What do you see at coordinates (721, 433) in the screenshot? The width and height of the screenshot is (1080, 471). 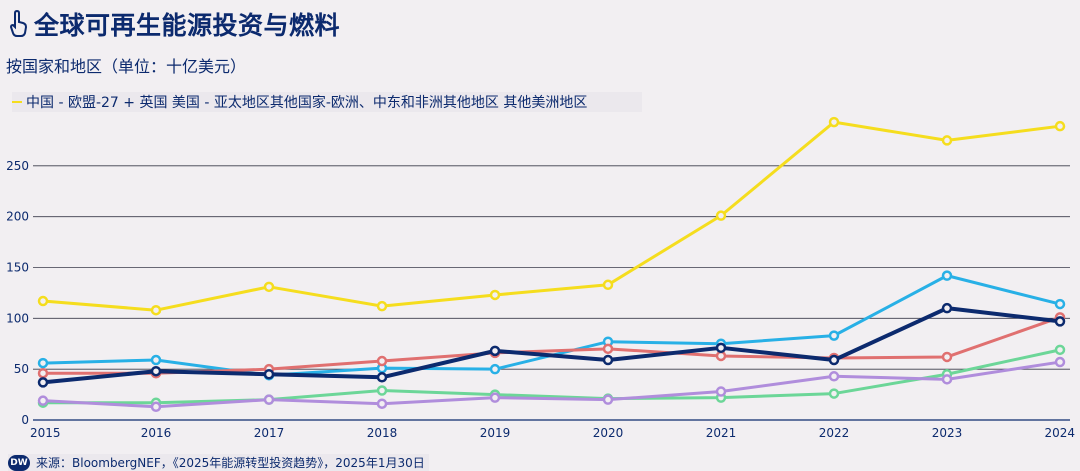 I see `x-tick-label: 2021` at bounding box center [721, 433].